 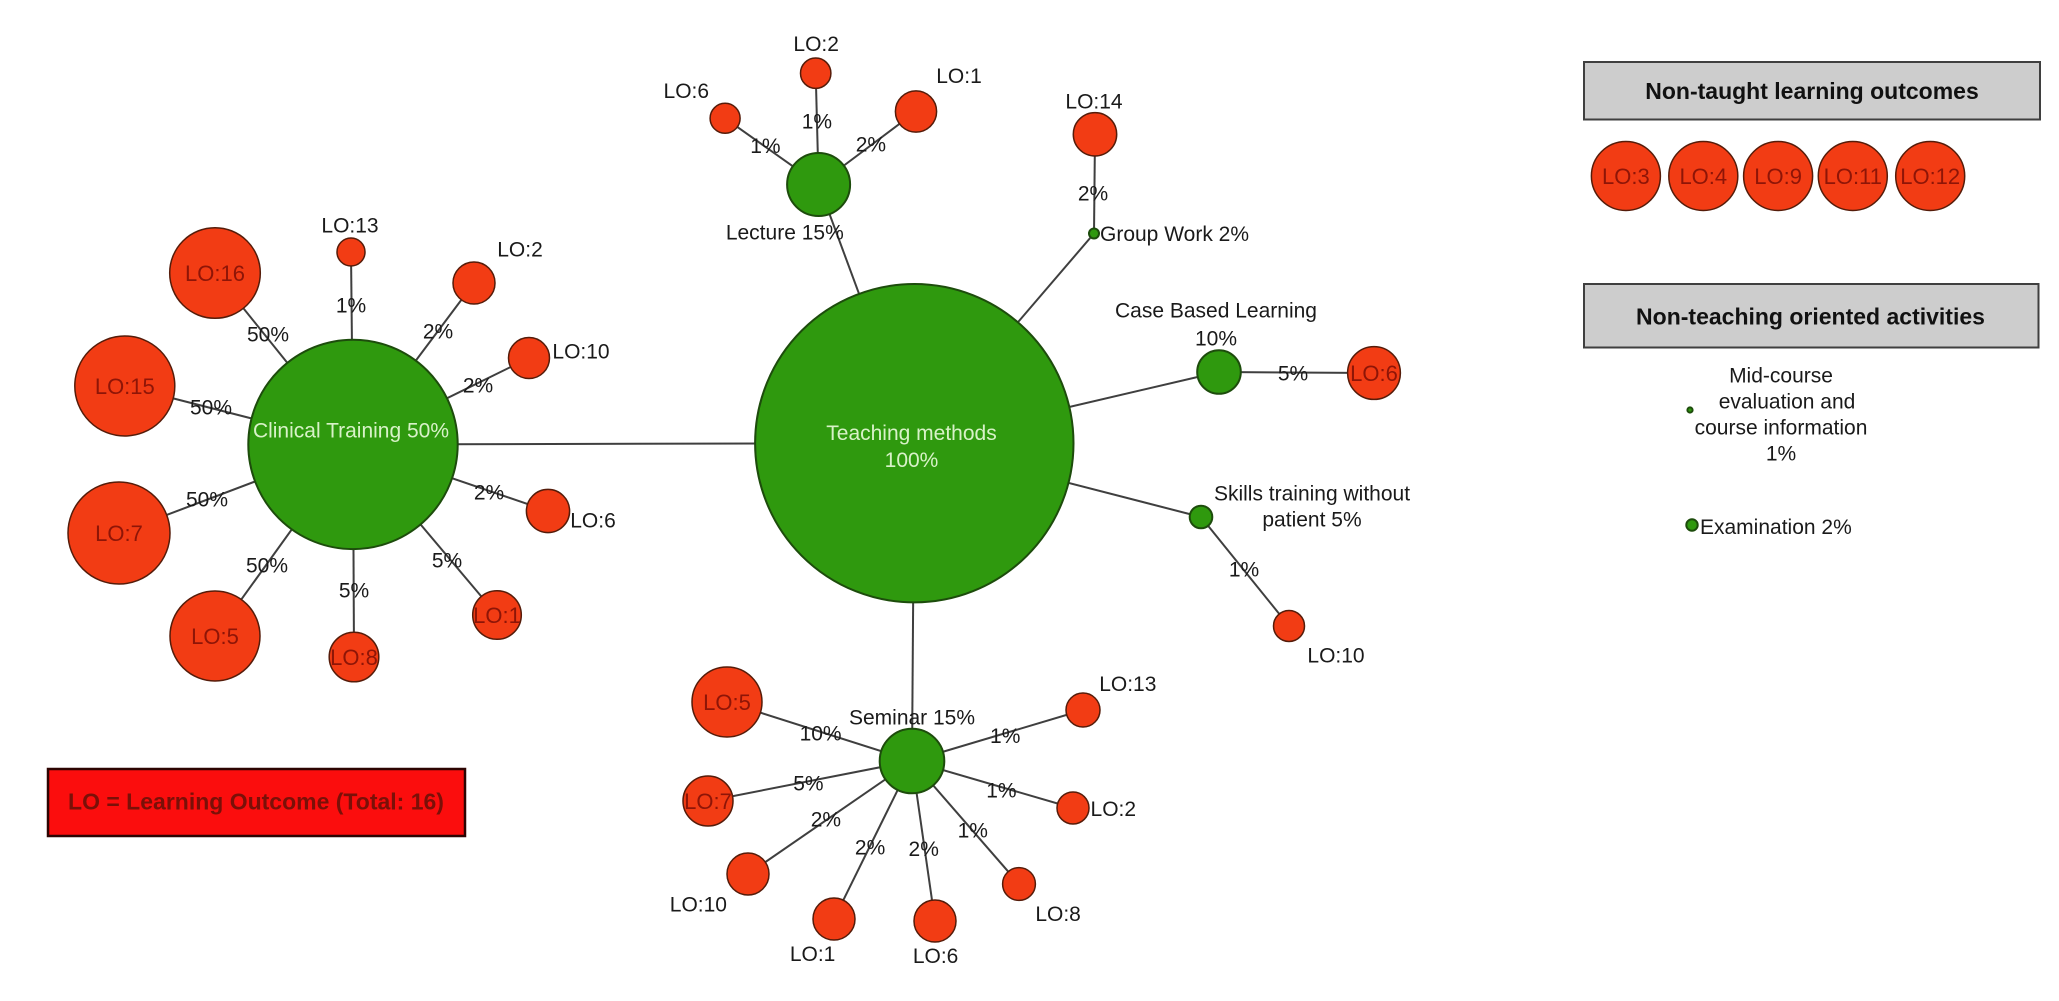 What do you see at coordinates (912, 460) in the screenshot?
I see `svg-text: 100%` at bounding box center [912, 460].